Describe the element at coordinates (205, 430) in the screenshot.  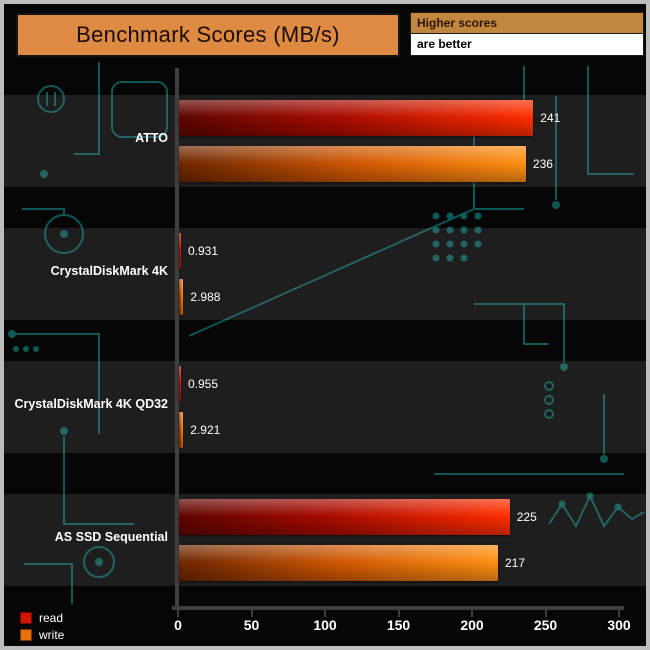
I see `bar-value-label: 2.921` at that location.